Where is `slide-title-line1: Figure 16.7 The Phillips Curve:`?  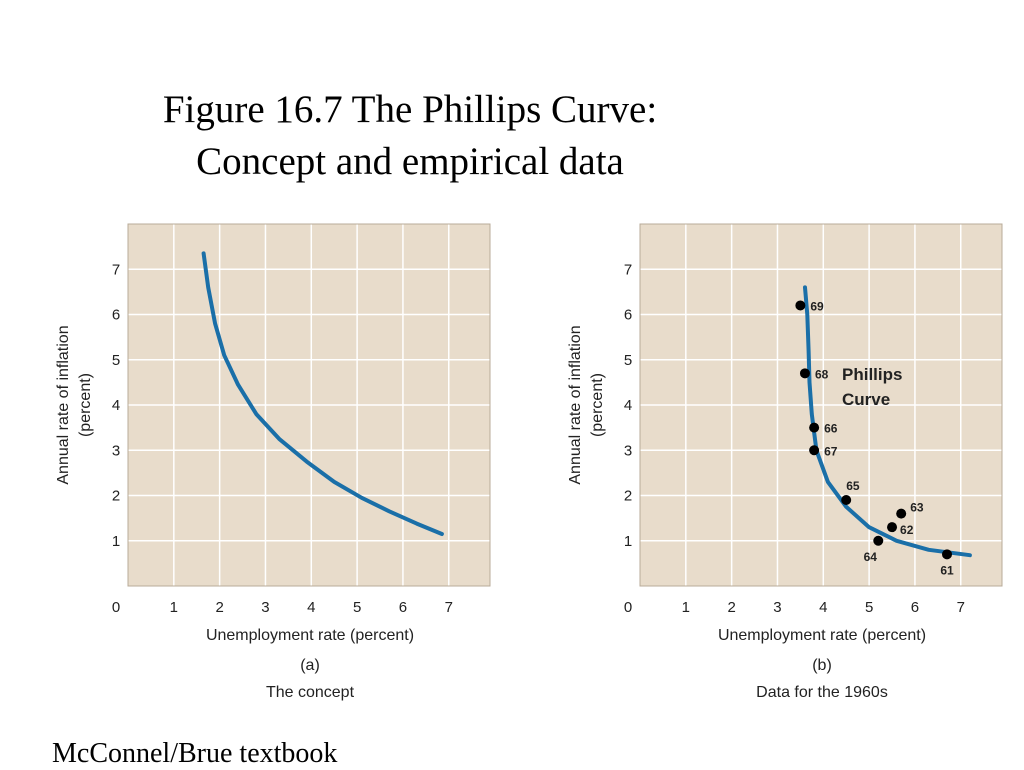 slide-title-line1: Figure 16.7 The Phillips Curve: is located at coordinates (410, 109).